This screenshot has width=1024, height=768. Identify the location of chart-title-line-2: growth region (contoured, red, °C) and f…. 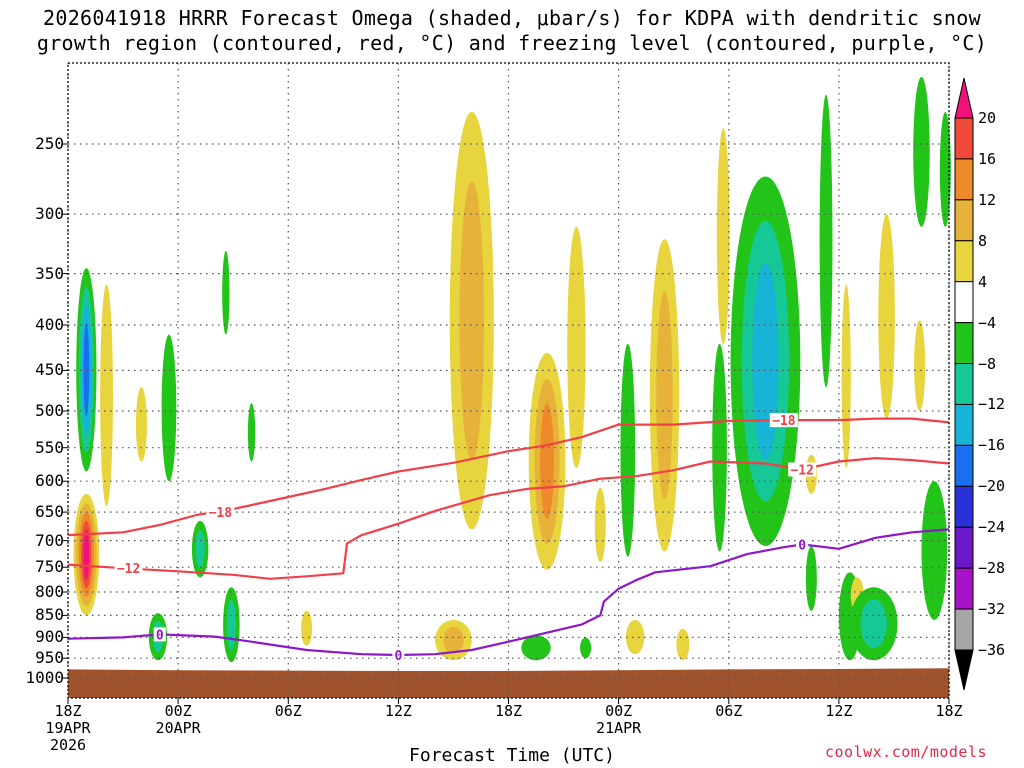
(512, 43).